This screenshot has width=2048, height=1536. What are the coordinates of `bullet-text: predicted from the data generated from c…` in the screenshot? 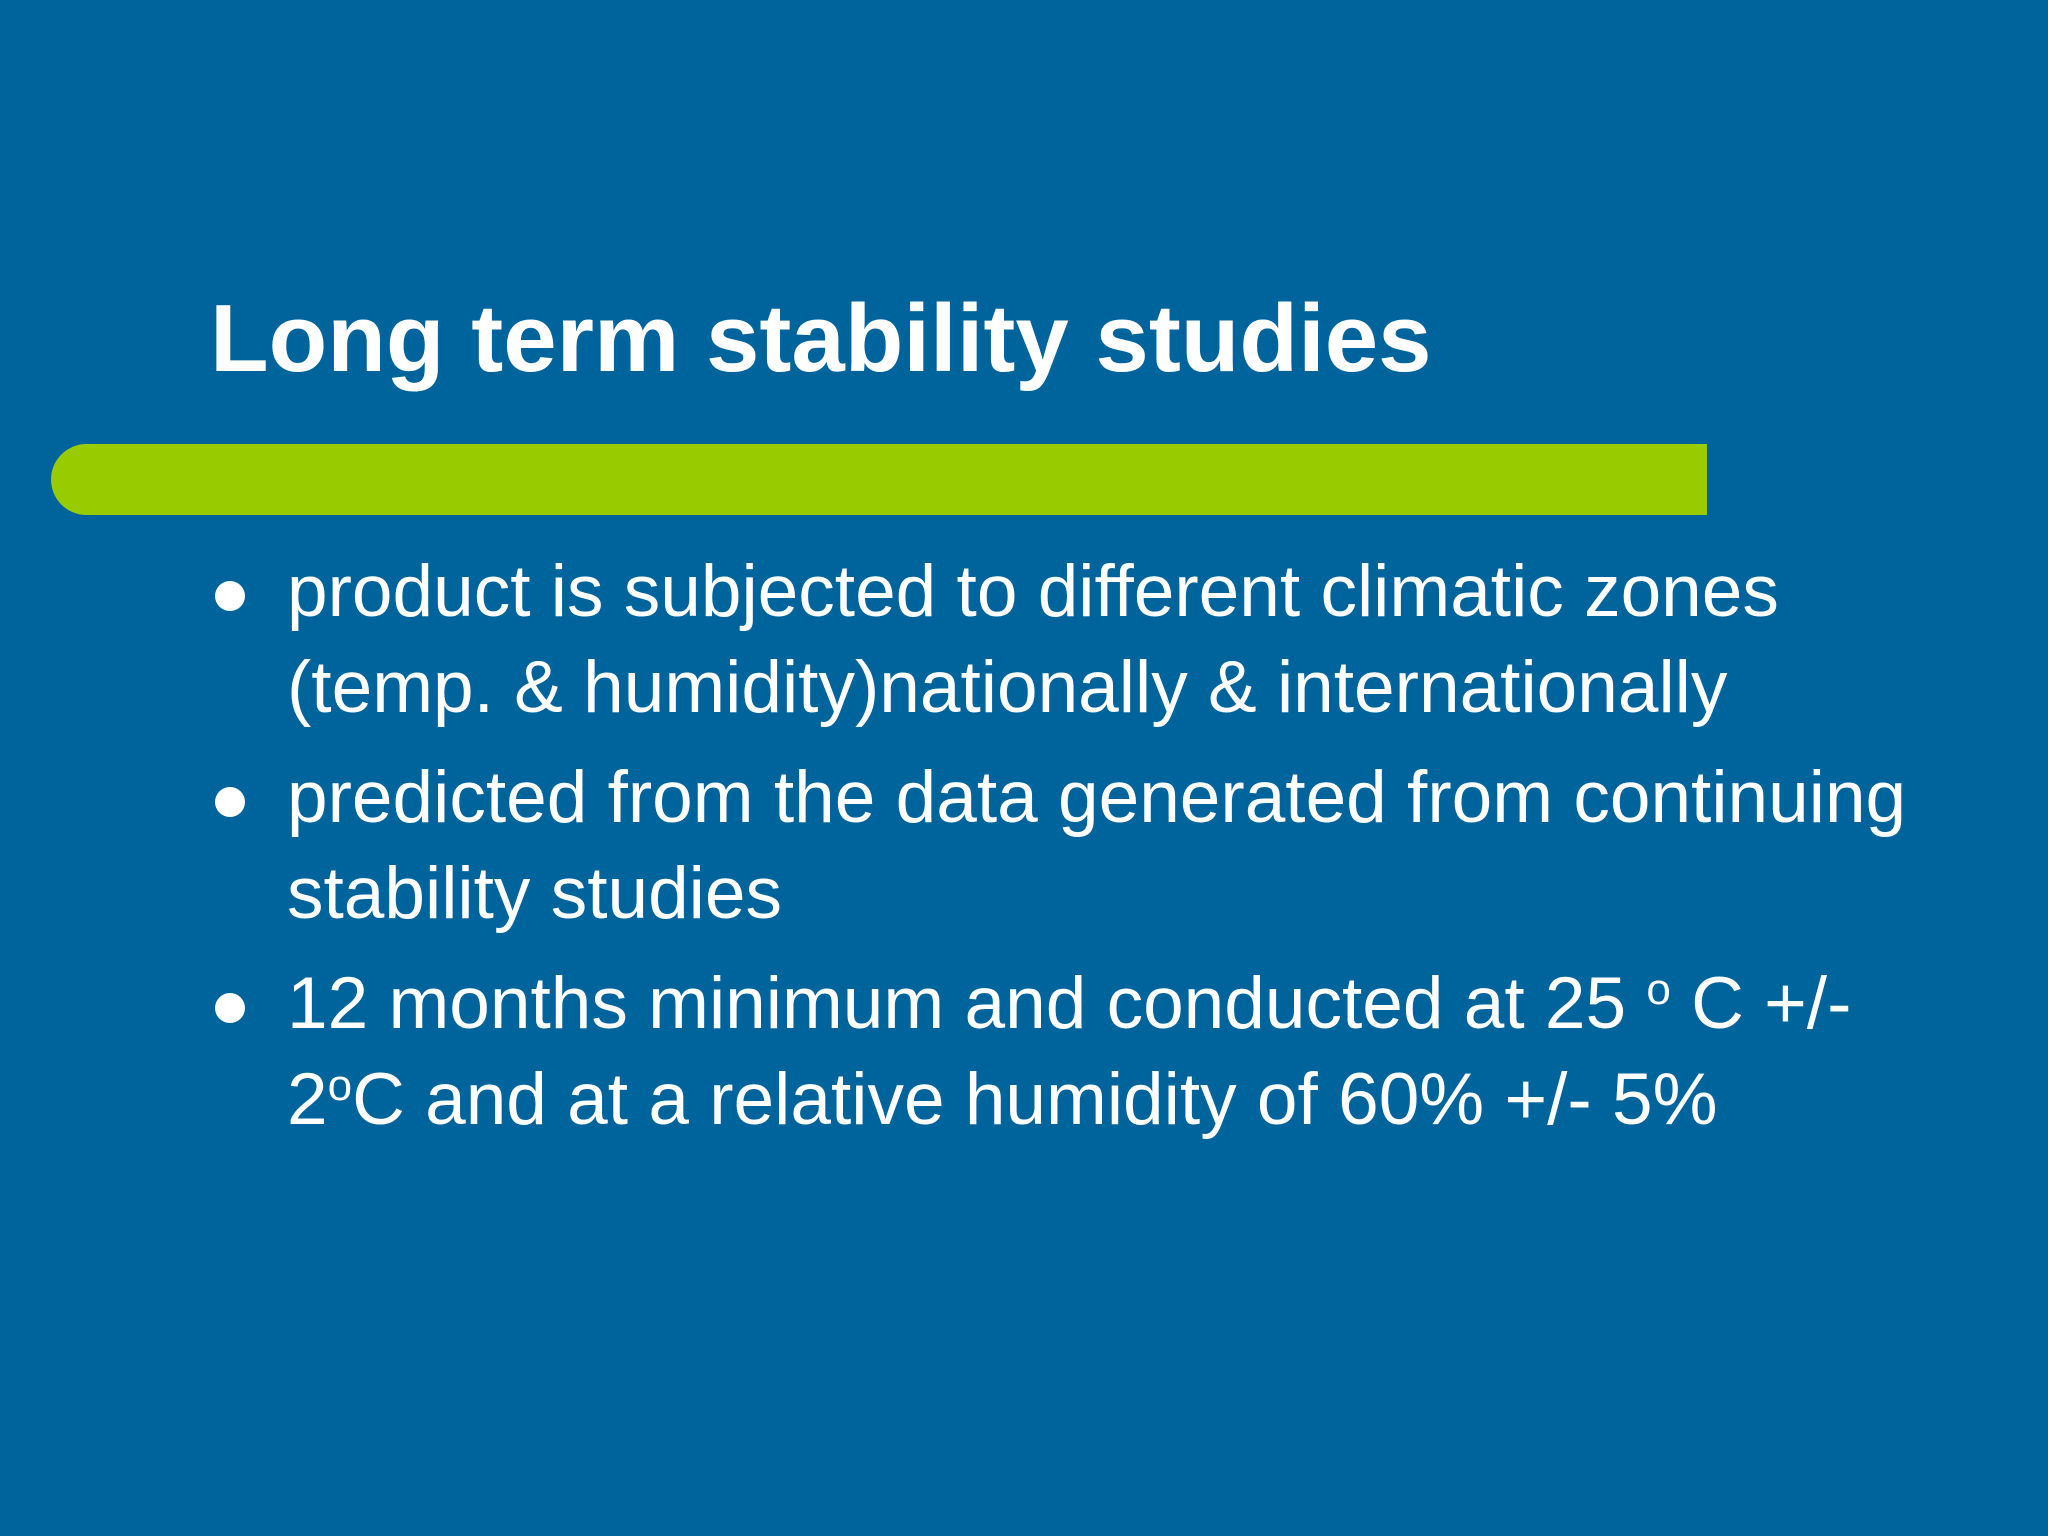 It's located at (1097, 845).